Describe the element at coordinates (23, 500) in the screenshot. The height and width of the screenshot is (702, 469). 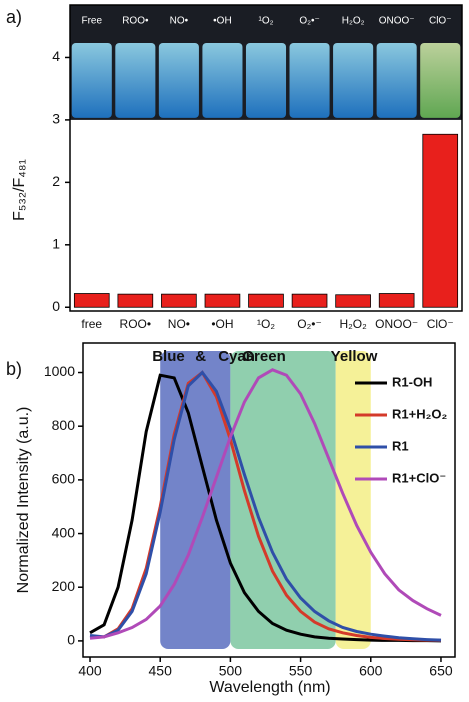
I see `y-axis-label: Normalized Intensity (a.u.)` at that location.